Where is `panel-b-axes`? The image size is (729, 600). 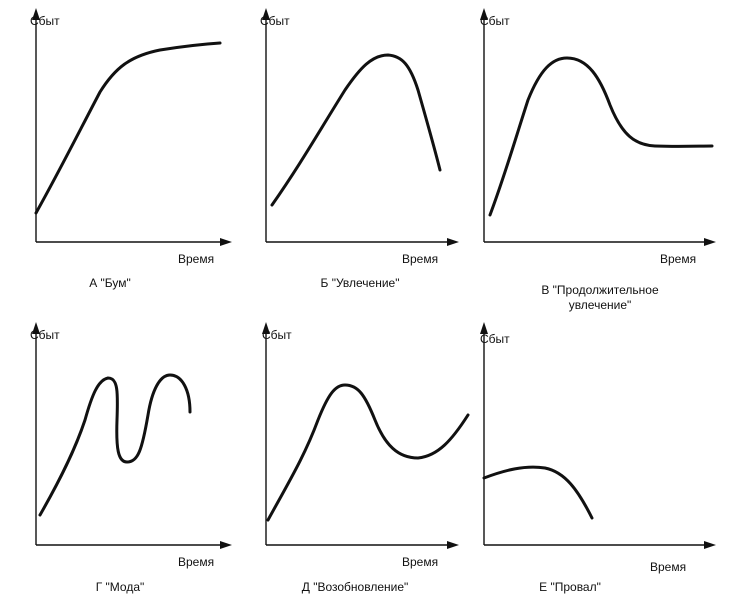
panel-b-axes is located at coordinates (360, 127).